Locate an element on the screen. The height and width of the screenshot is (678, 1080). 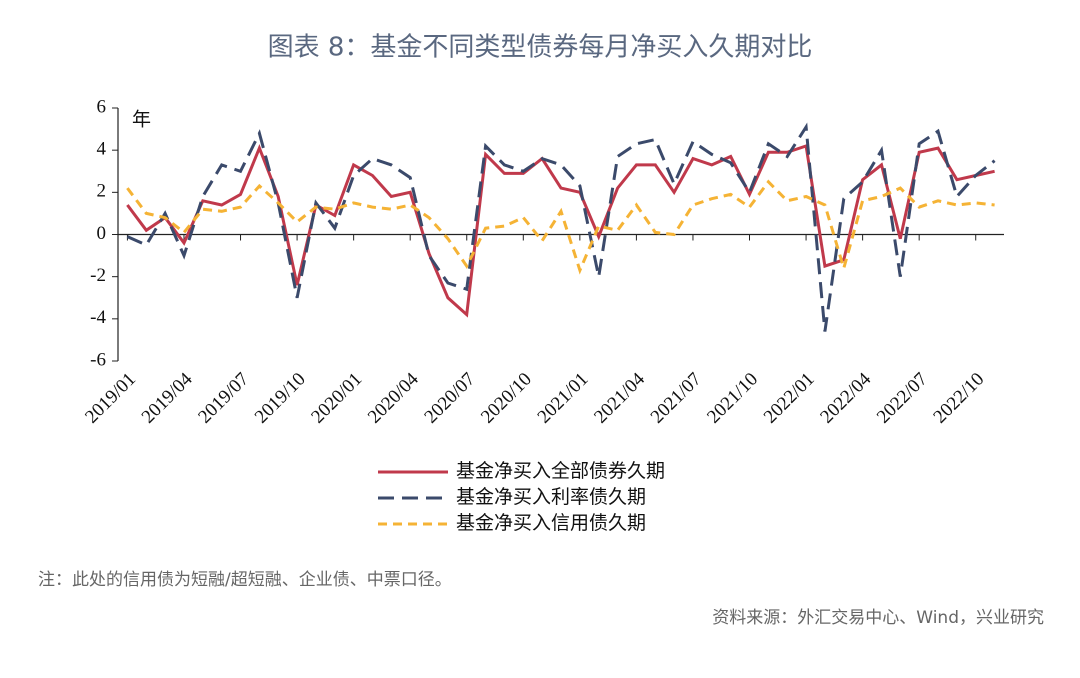
x-tick-label: 2021/01 is located at coordinates (563, 398).